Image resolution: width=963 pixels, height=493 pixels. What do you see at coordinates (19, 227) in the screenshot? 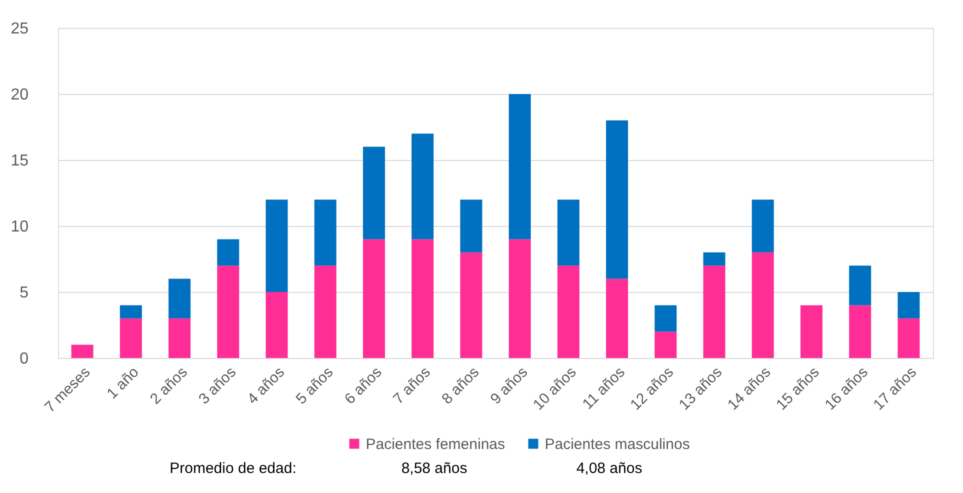
I see `y-tick-label: 10` at bounding box center [19, 227].